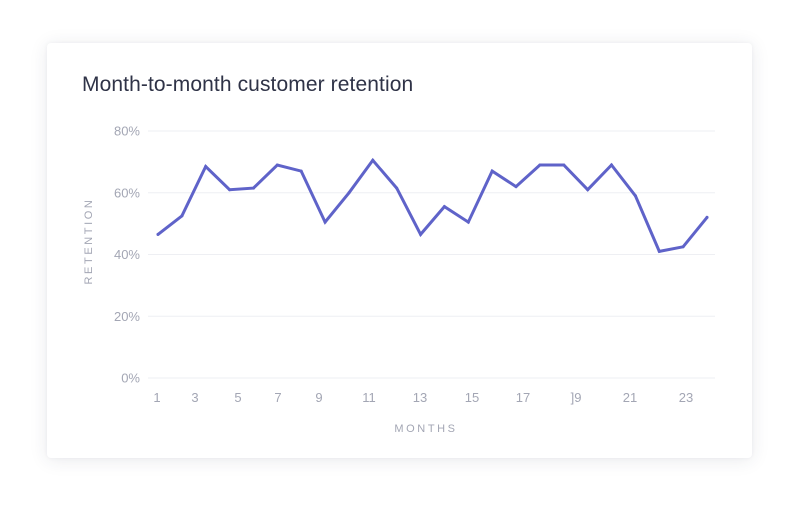 The width and height of the screenshot is (800, 506). I want to click on y-tick-label: 60%, so click(127, 192).